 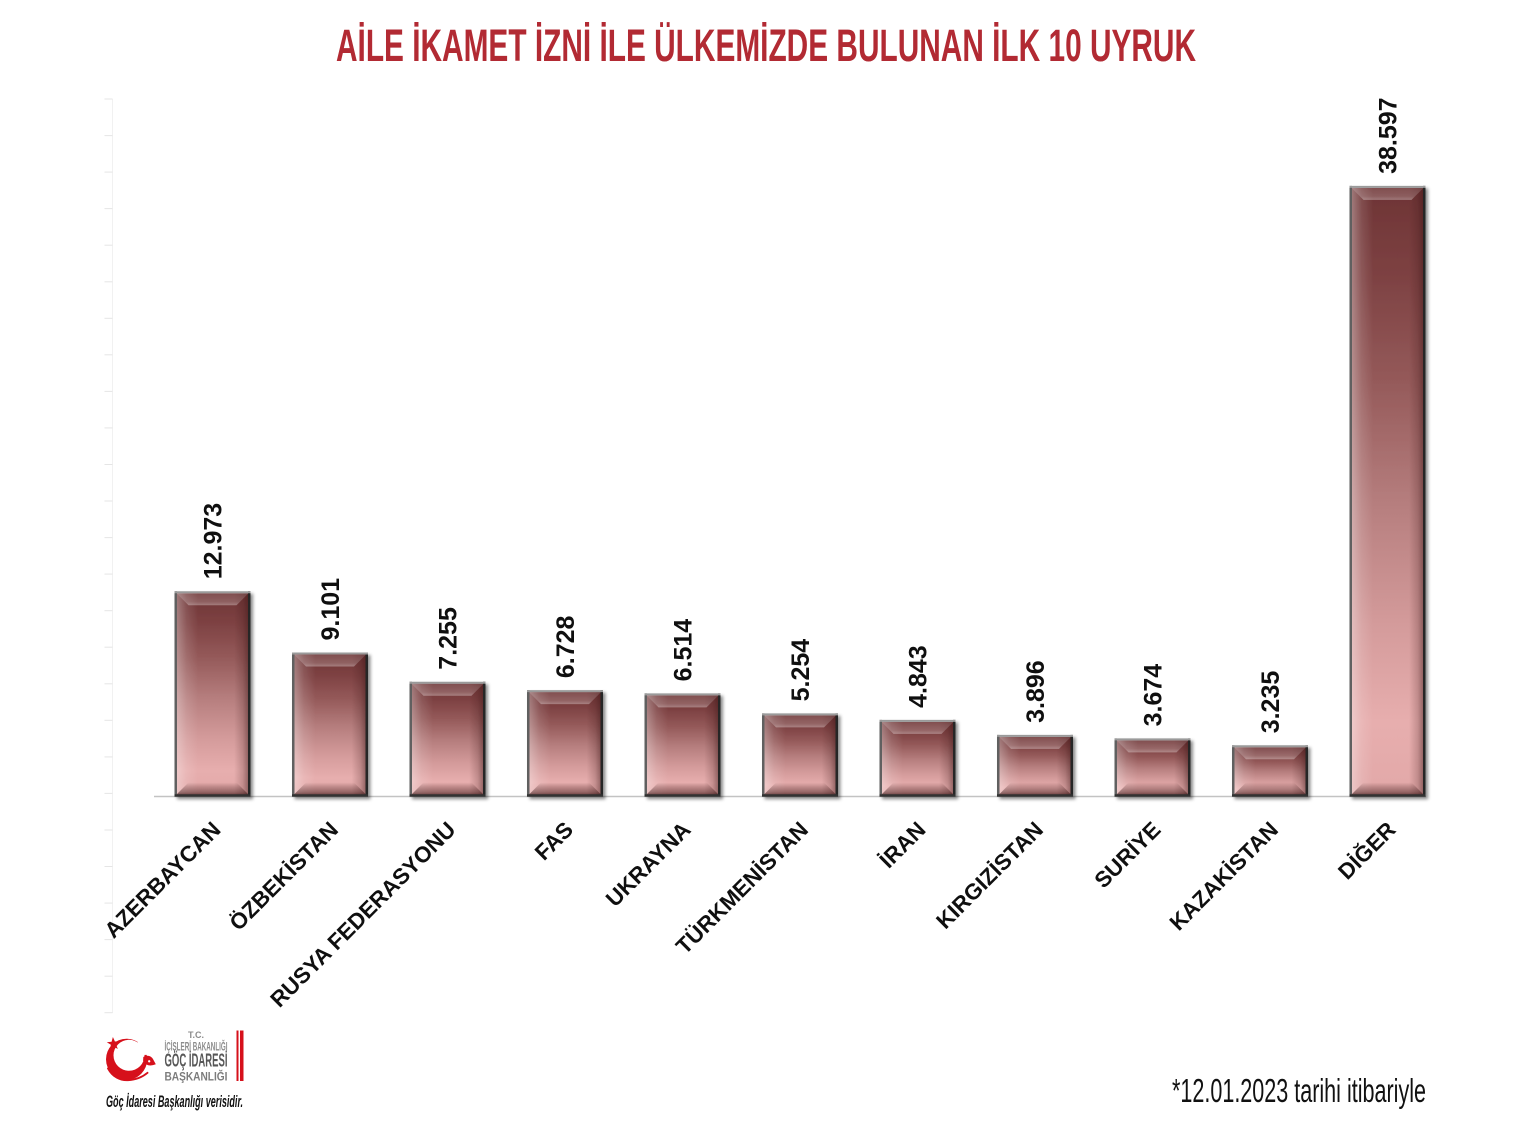 What do you see at coordinates (214, 541) in the screenshot?
I see `svg-text: 12.973` at bounding box center [214, 541].